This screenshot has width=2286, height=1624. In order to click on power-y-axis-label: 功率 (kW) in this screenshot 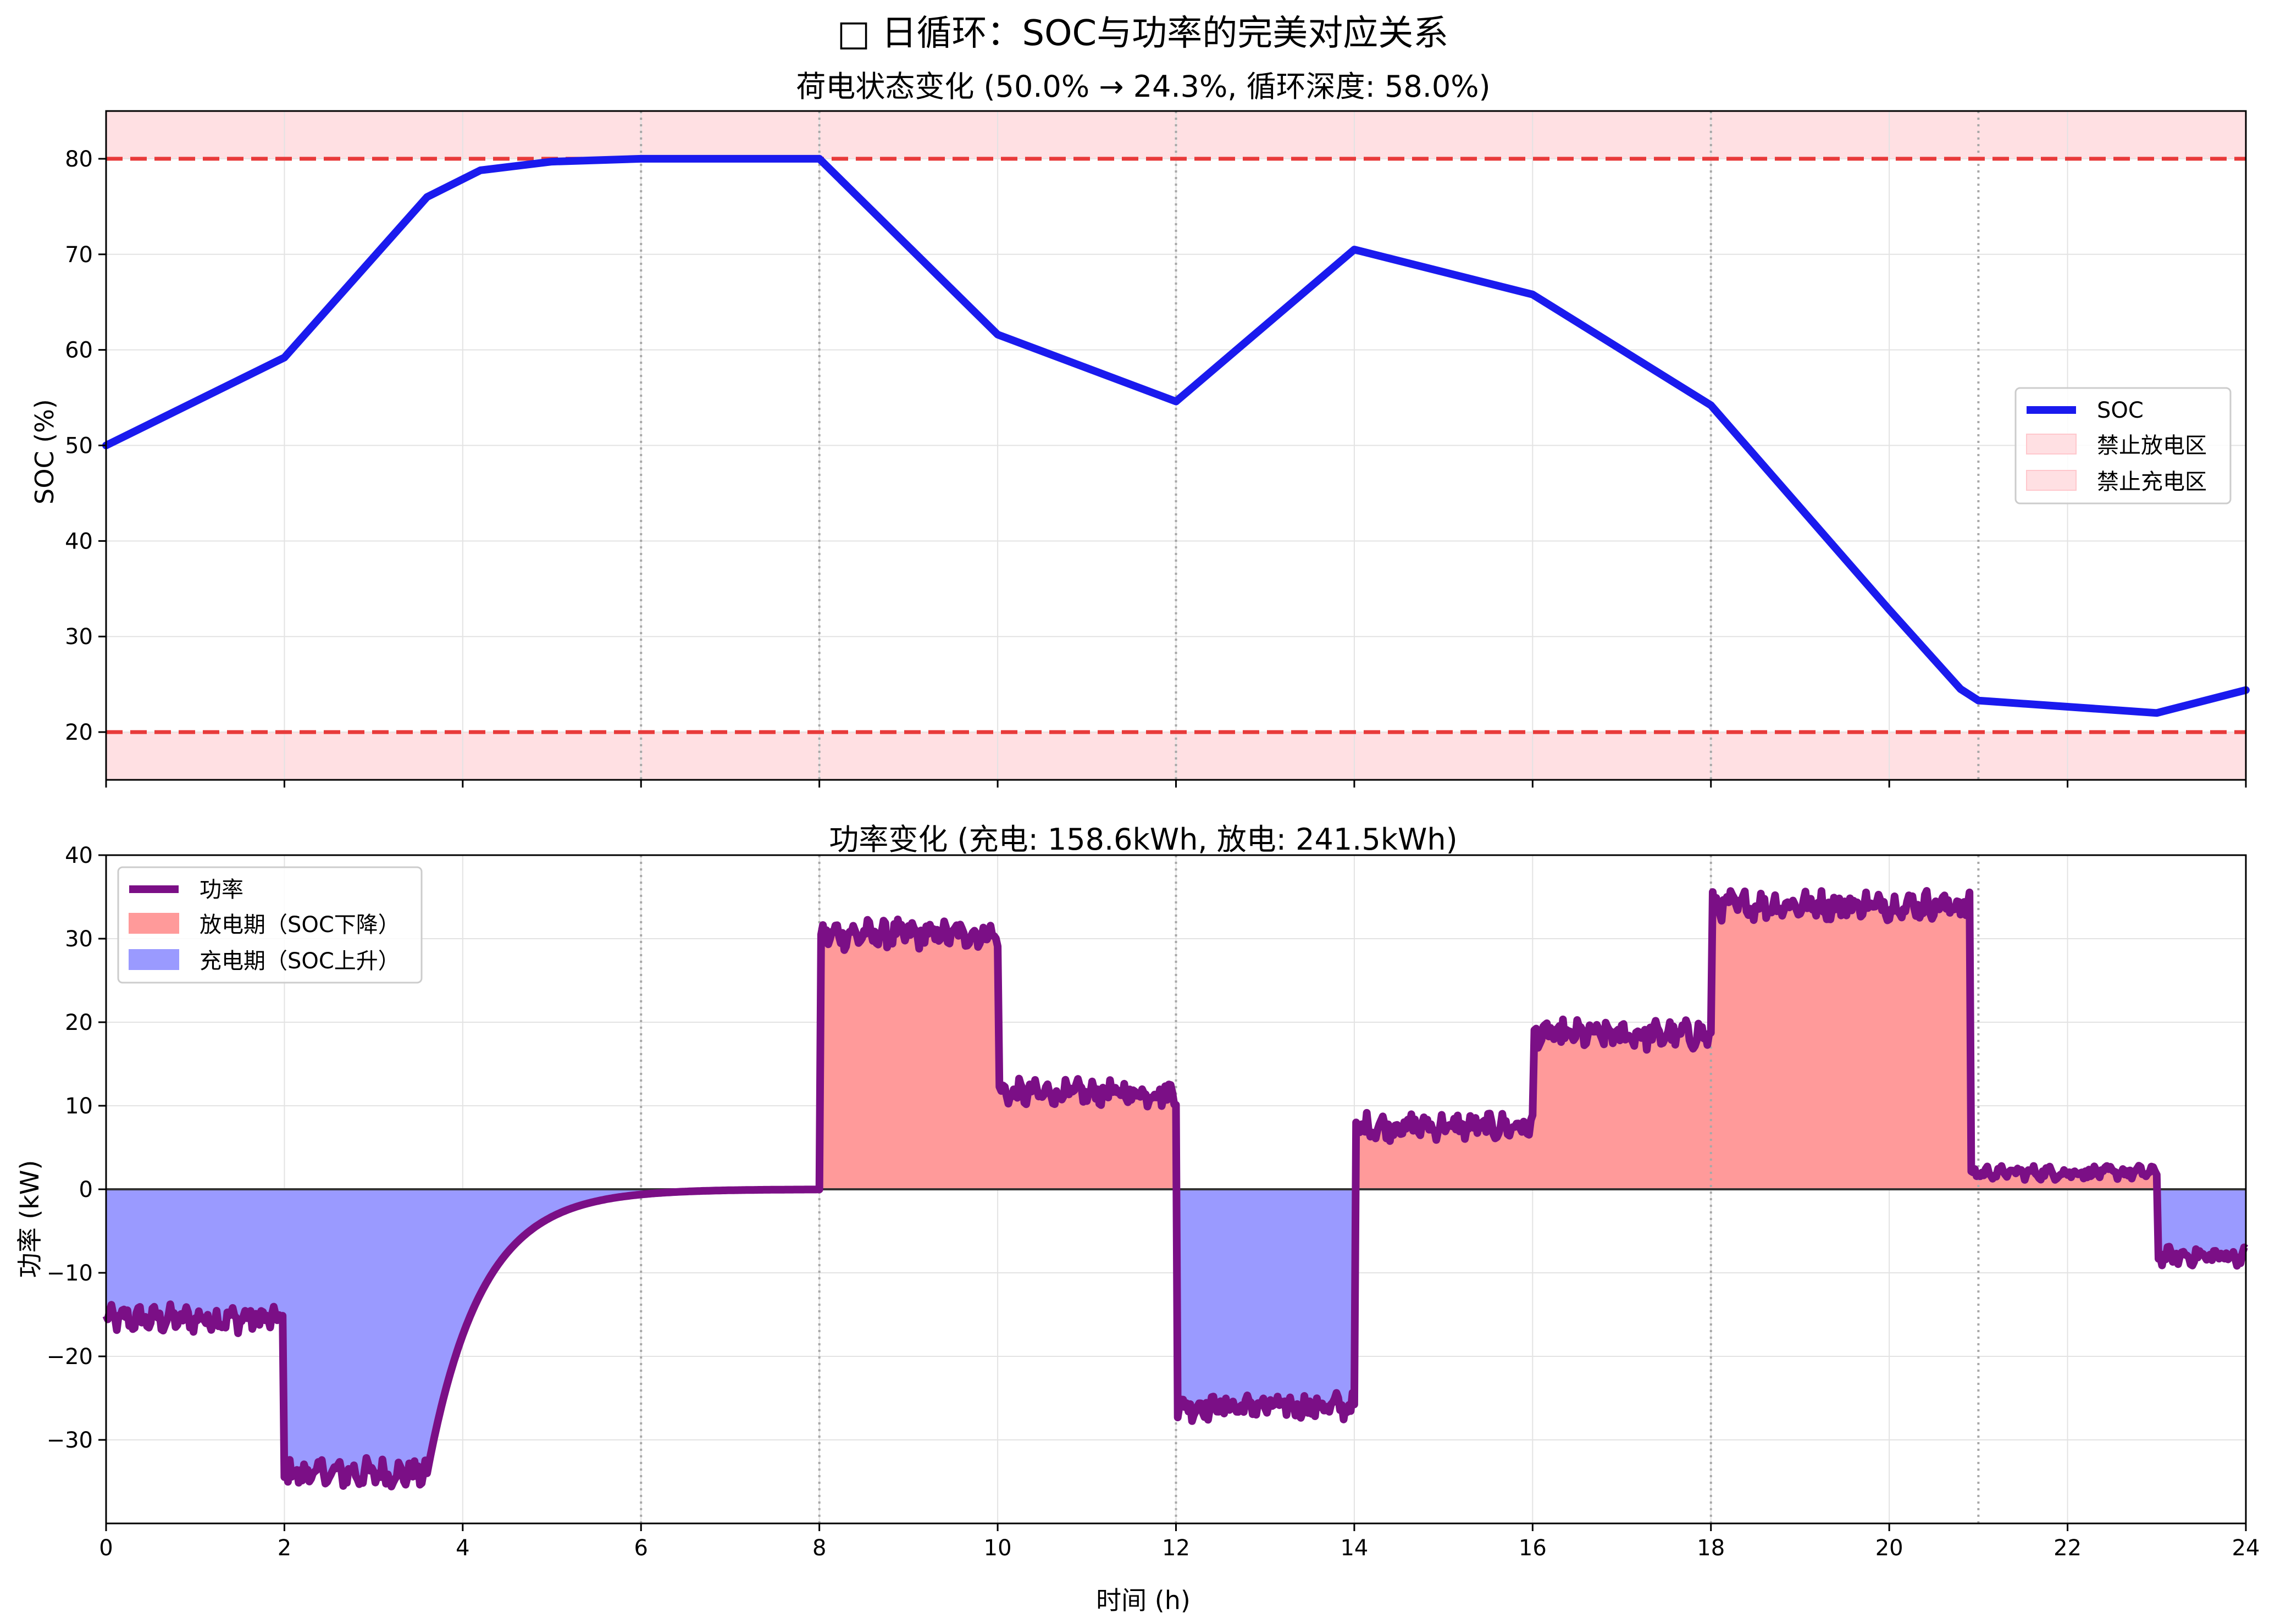, I will do `click(30, 1219)`.